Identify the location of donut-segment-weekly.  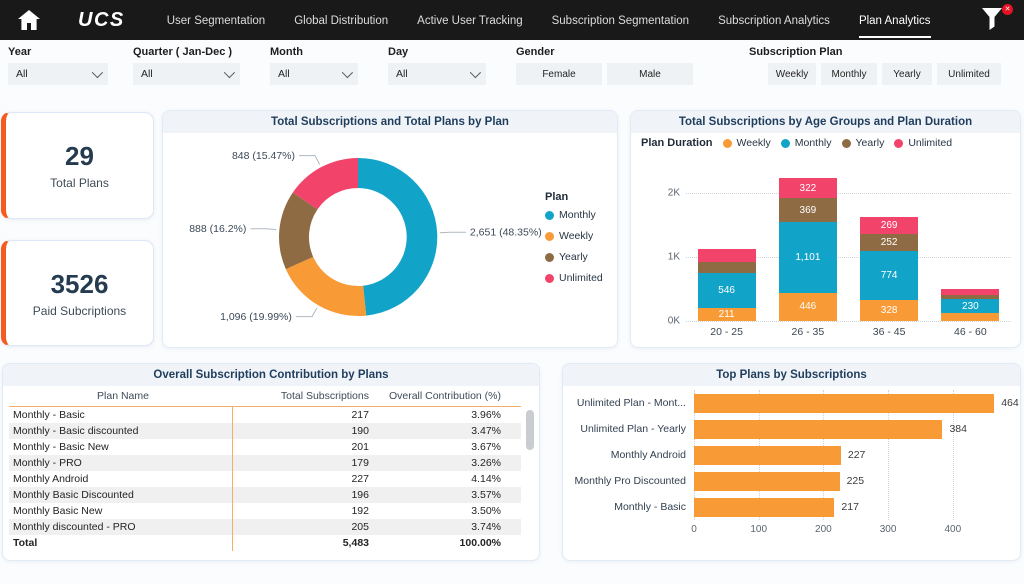
(326, 286).